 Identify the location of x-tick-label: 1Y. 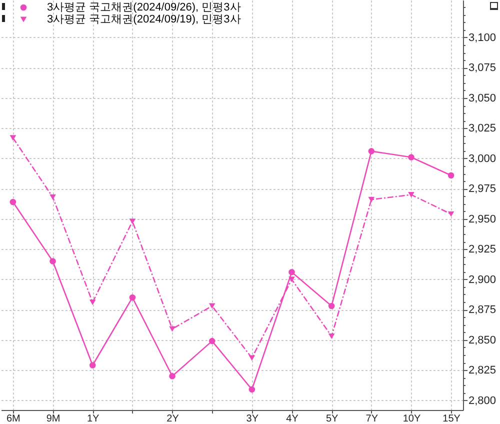
(93, 419).